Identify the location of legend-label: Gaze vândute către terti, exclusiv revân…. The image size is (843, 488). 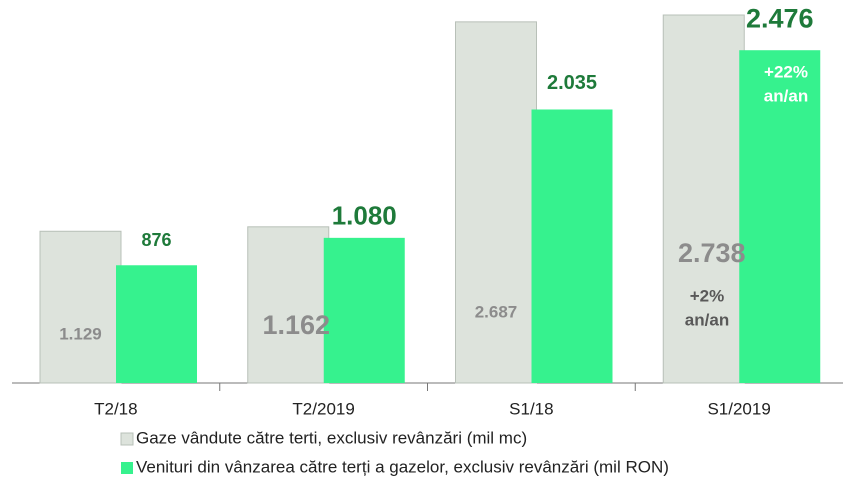
(331, 437).